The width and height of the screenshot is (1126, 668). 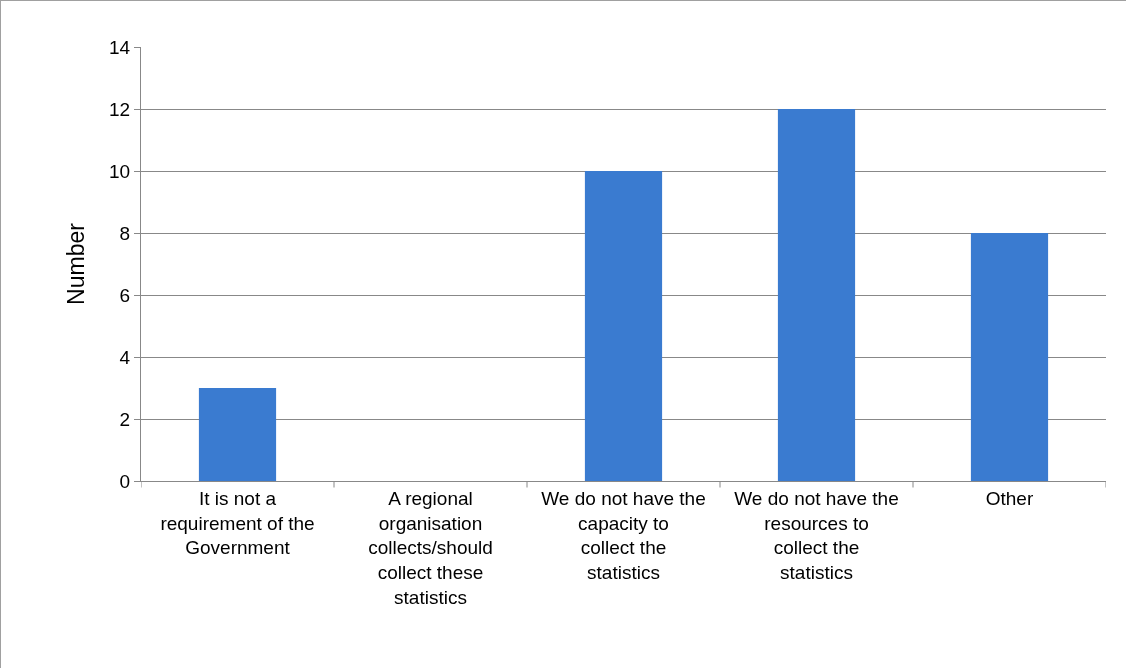 I want to click on y-tick-label: 8, so click(x=125, y=233).